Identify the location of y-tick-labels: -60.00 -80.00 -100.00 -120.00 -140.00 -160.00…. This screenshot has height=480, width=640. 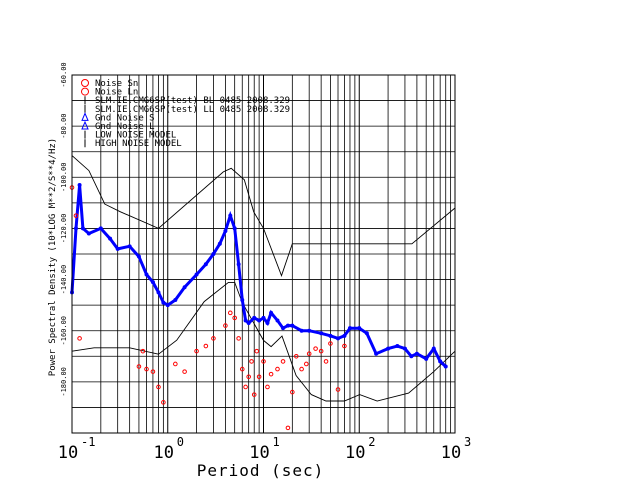
(64, 229).